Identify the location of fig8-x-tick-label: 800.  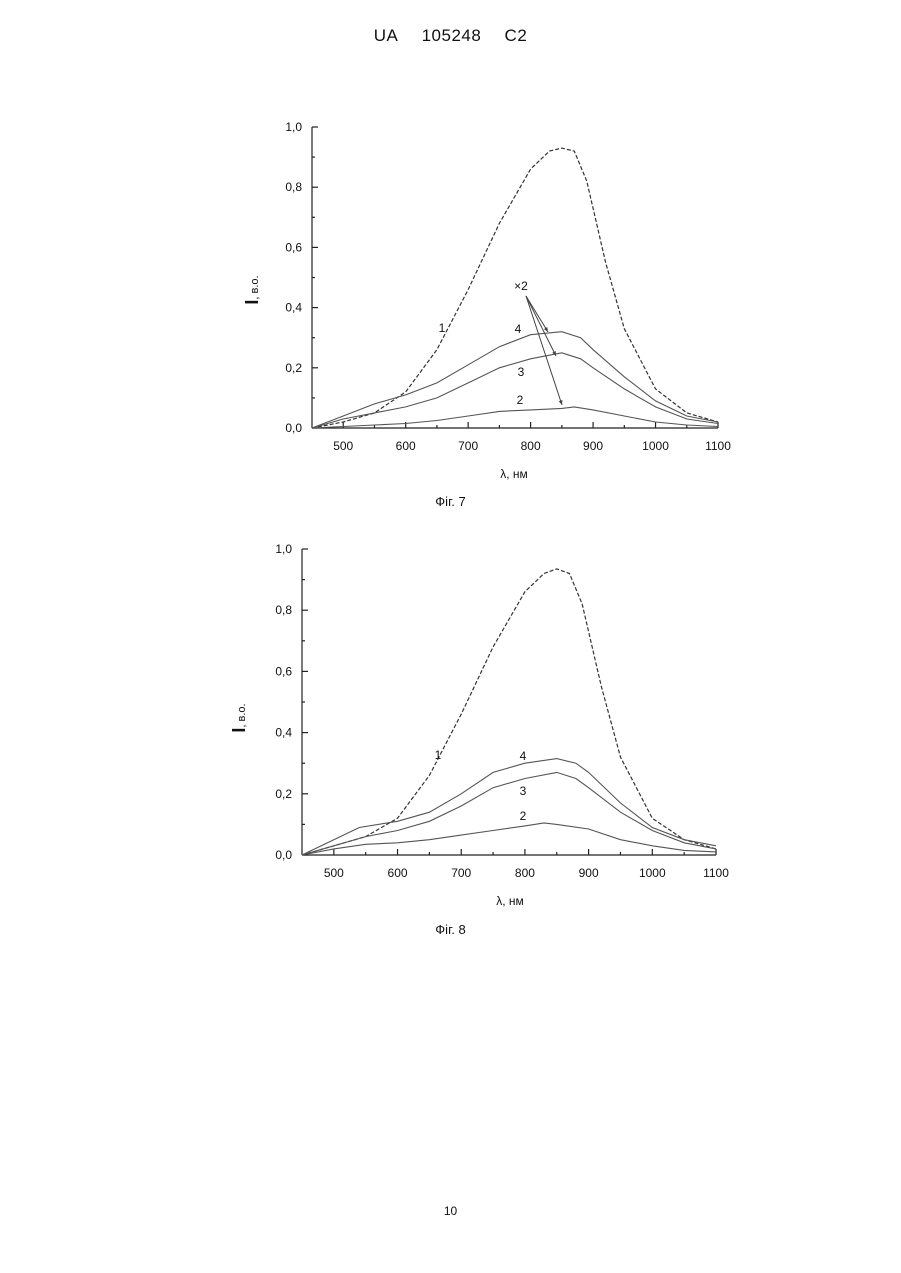
(525, 873).